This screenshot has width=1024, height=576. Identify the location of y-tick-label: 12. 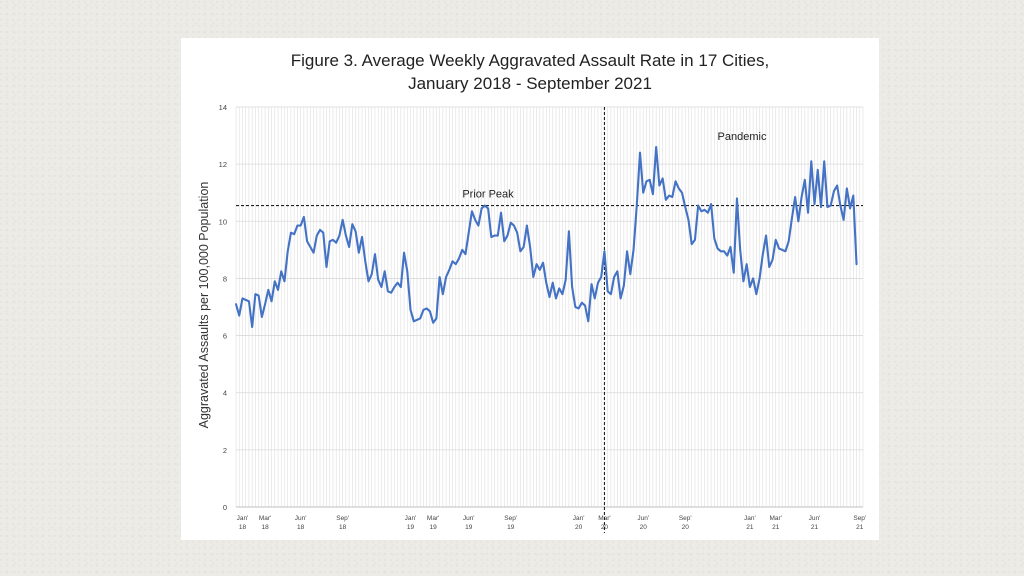
(223, 164).